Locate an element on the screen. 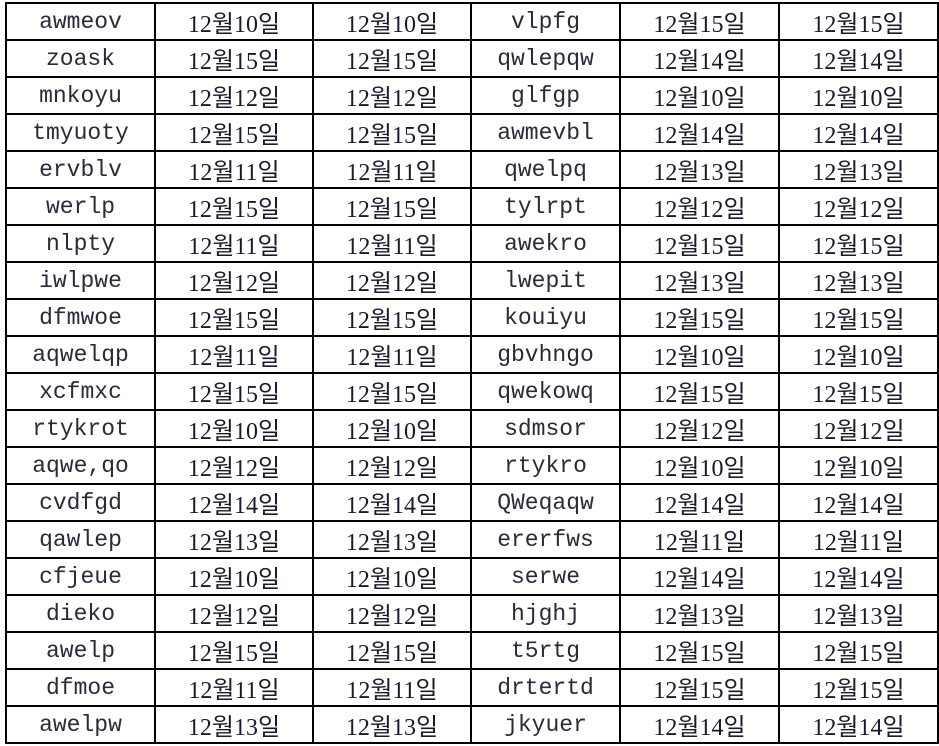  cell-name-a: awelpw is located at coordinates (80, 724).